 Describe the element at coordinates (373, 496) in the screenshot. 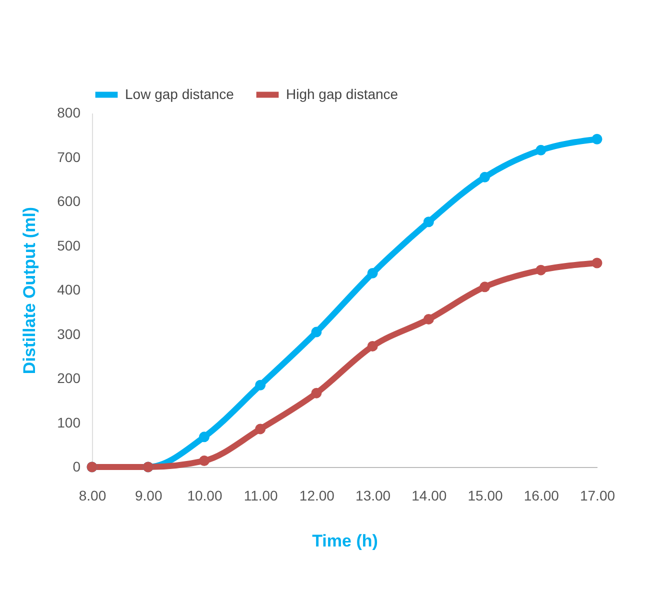

I see `x-tick-label: 13.00` at that location.